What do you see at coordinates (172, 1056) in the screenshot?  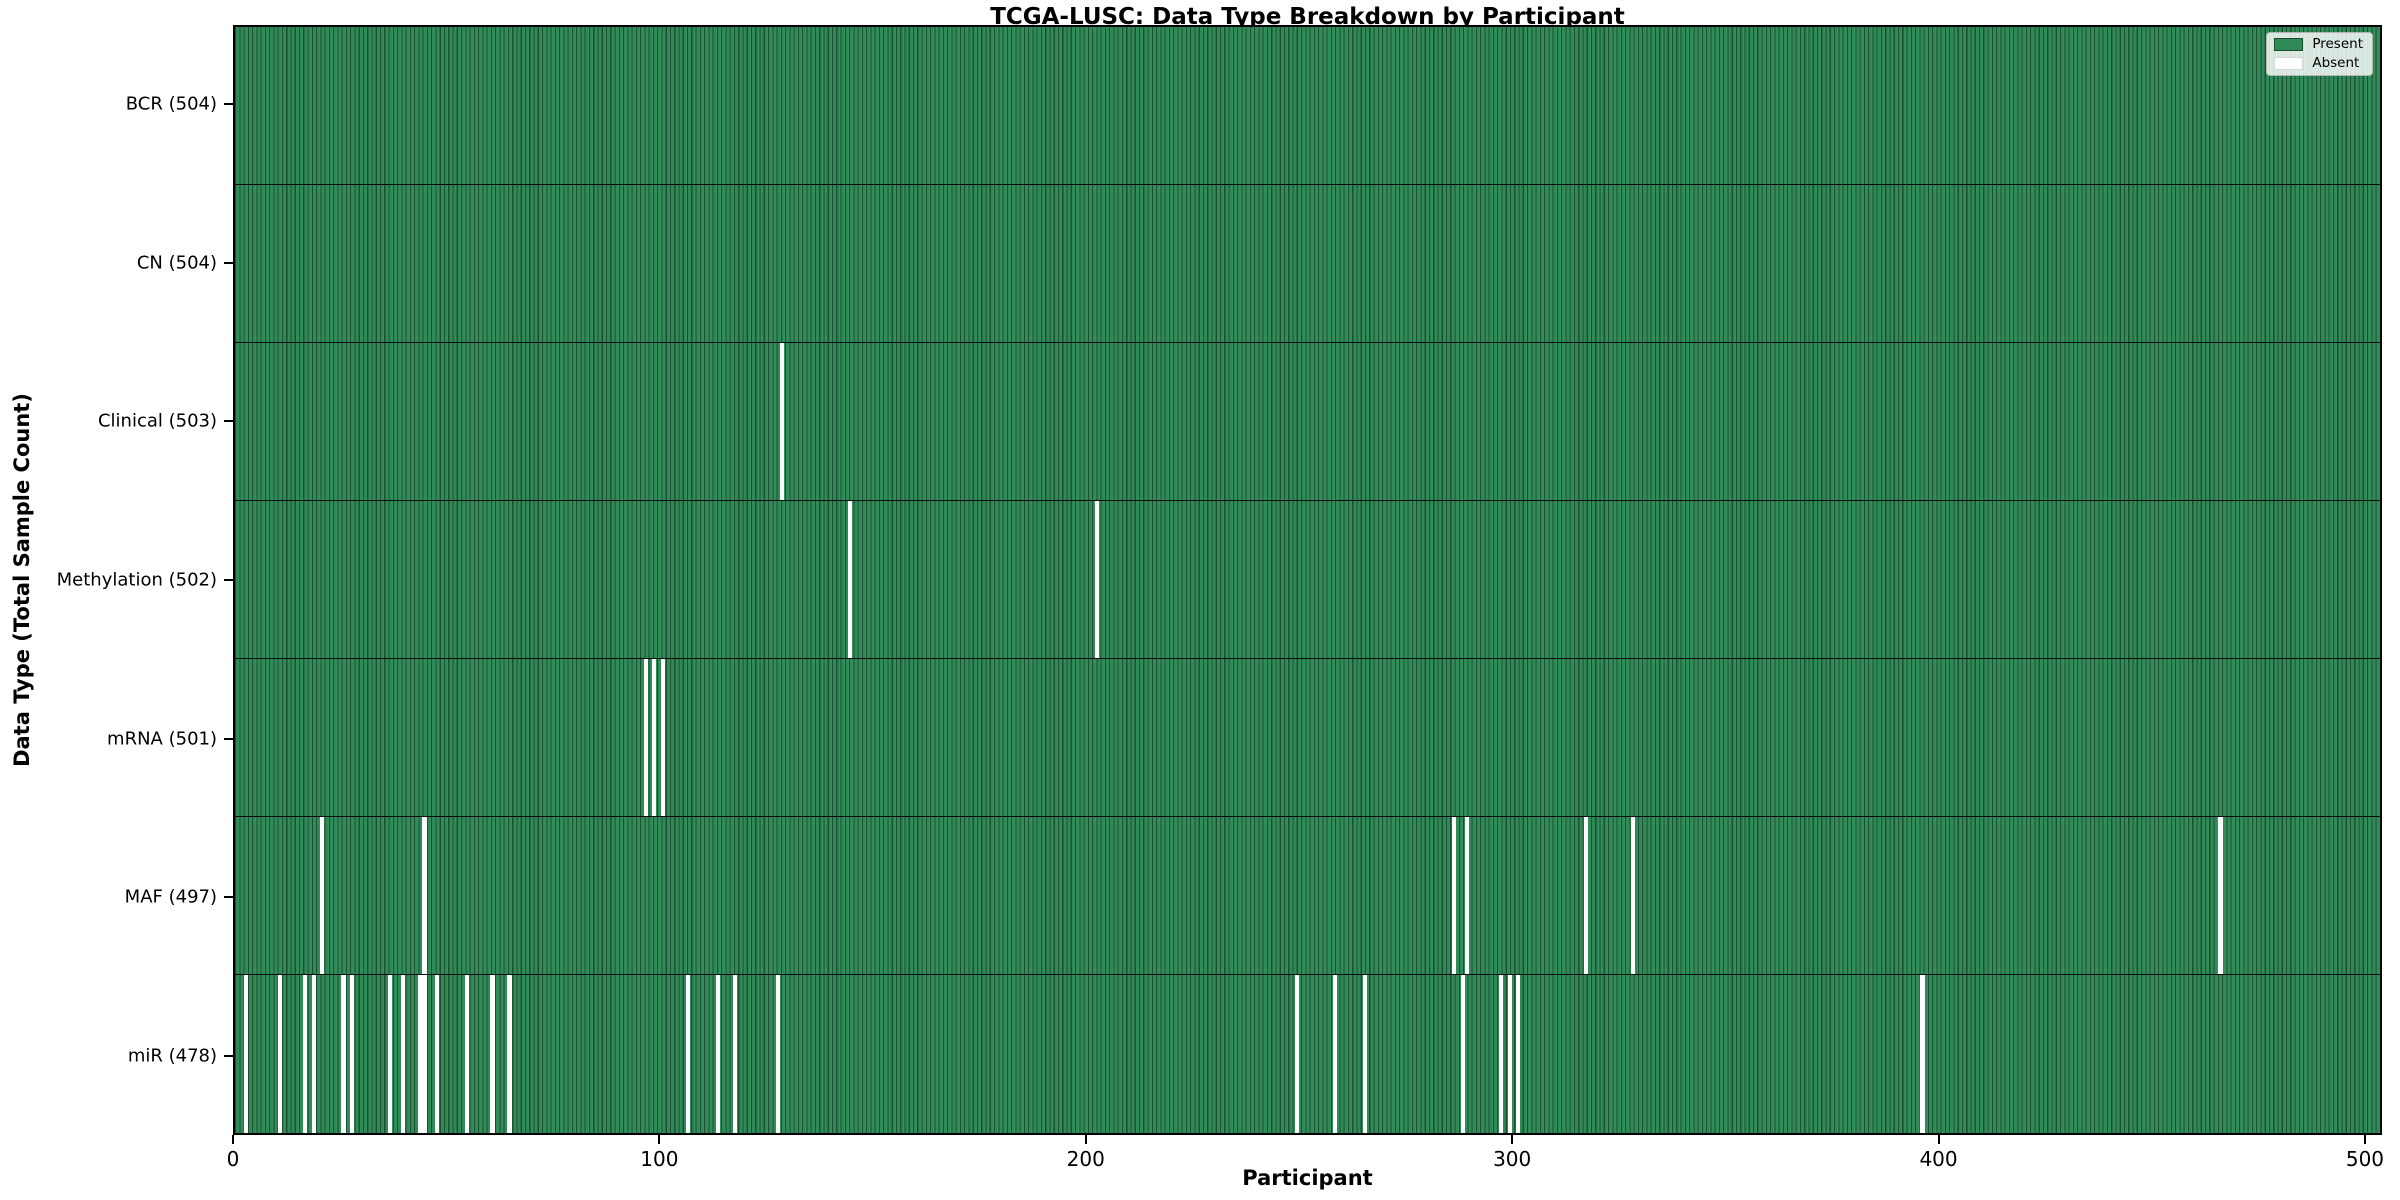 I see `y-tick-label-miR: miR (478)` at bounding box center [172, 1056].